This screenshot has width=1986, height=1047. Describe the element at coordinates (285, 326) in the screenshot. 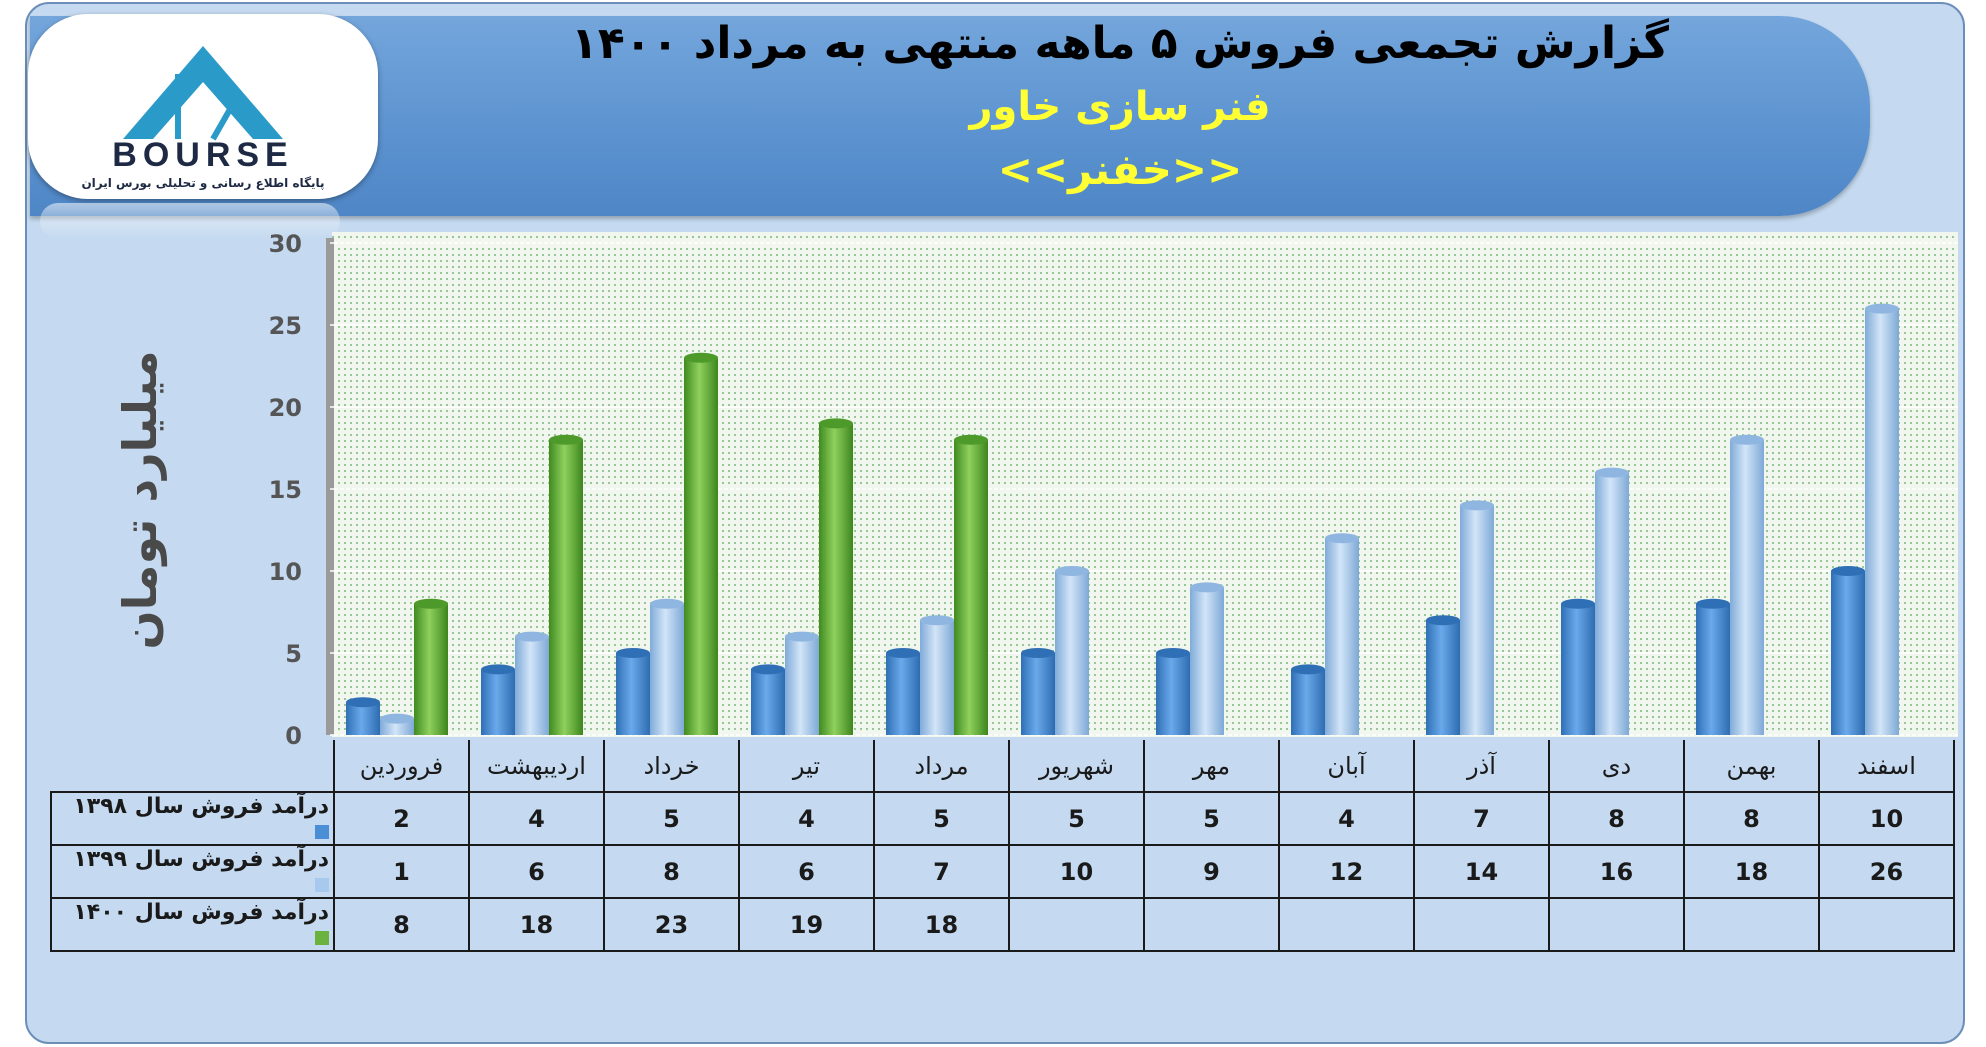

I see `y-tick-label: 25` at that location.